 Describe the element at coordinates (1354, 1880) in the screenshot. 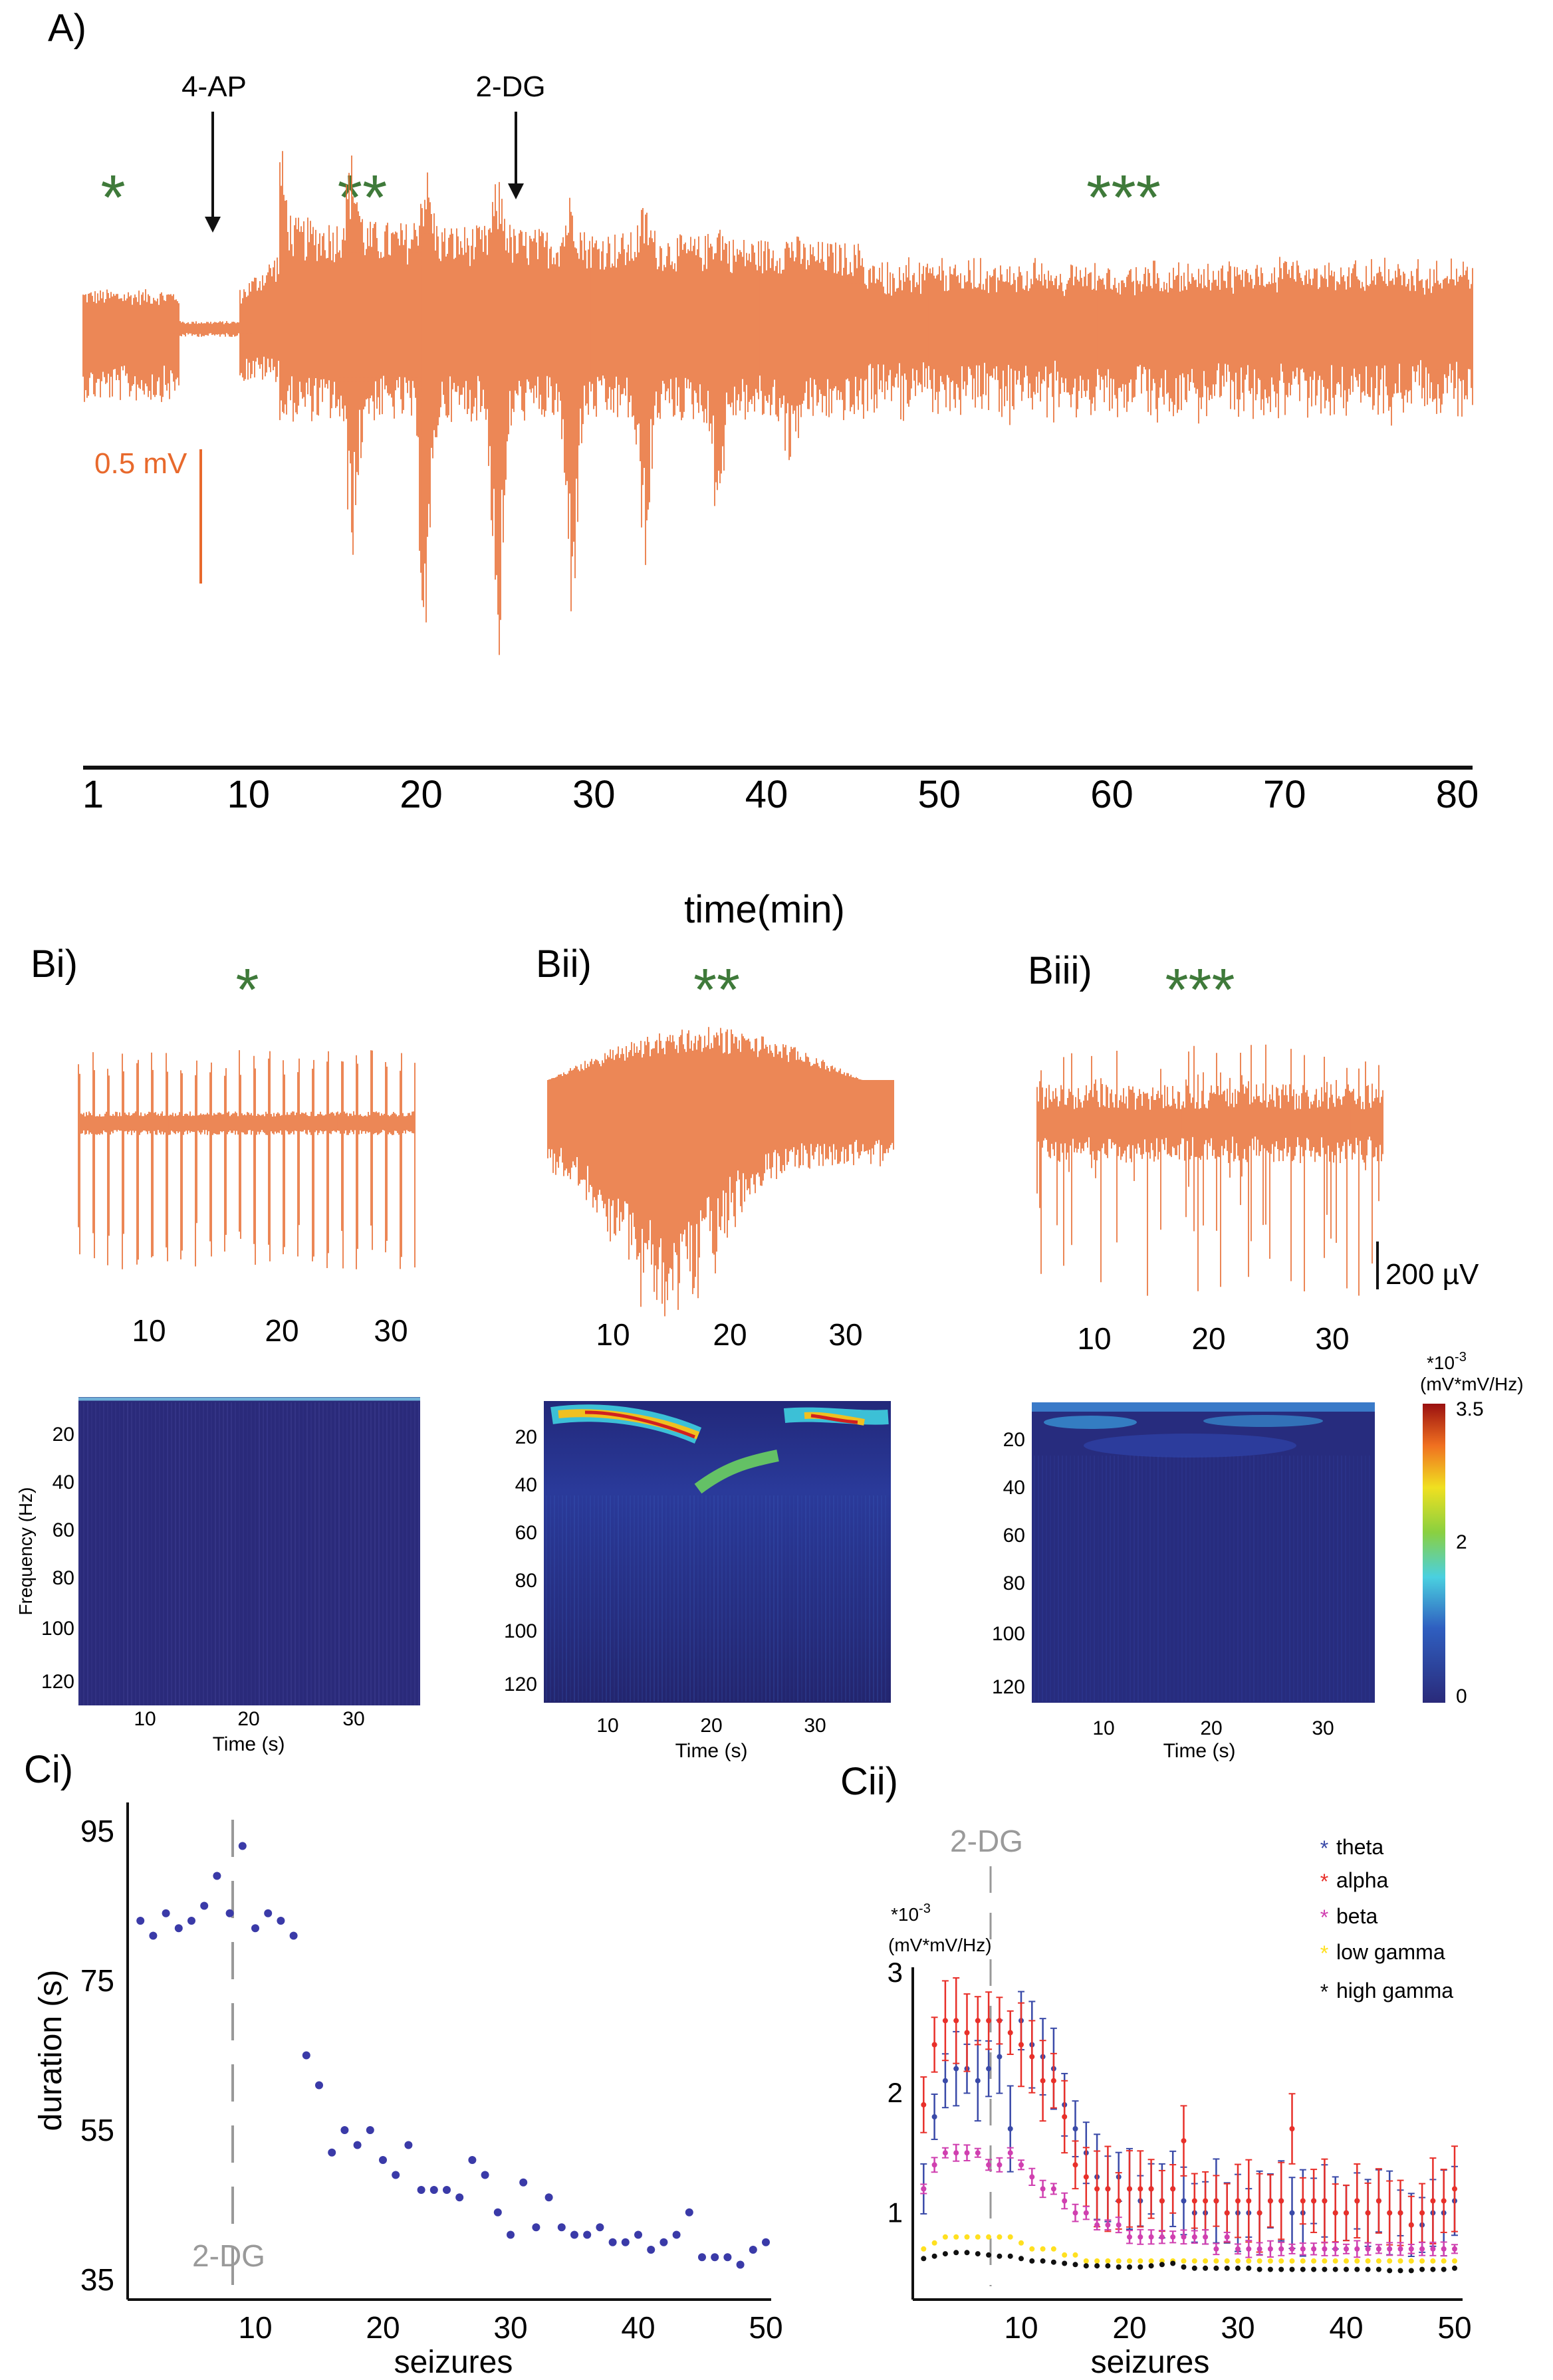

I see `legend-item-alpha: * alpha` at that location.